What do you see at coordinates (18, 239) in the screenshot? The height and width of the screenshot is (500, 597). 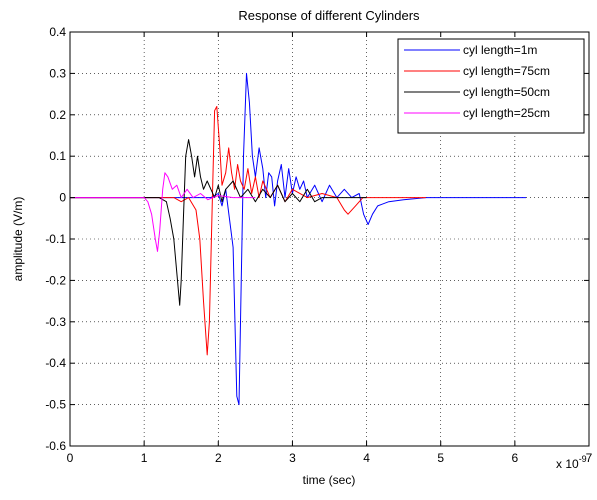 I see `y-axis-label: amplitude (V/m)` at bounding box center [18, 239].